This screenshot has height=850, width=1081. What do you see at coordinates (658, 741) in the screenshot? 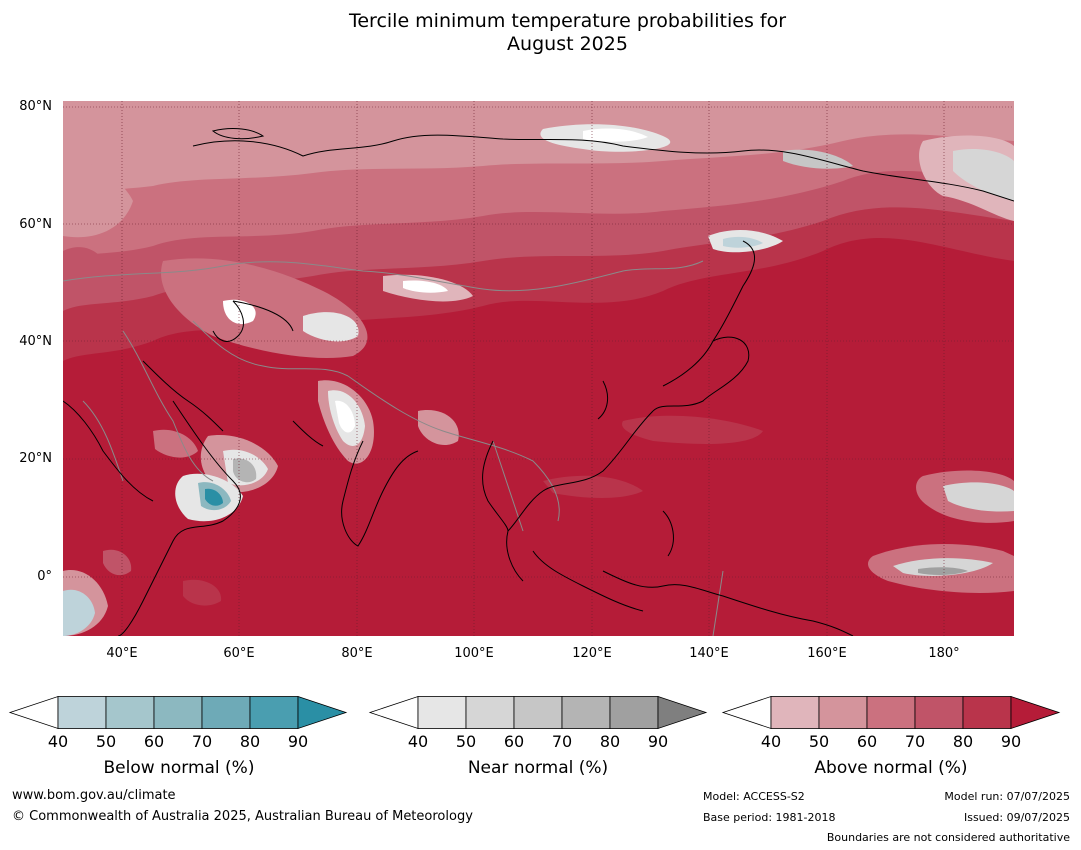
I see `near-tick-90: 90` at bounding box center [658, 741].